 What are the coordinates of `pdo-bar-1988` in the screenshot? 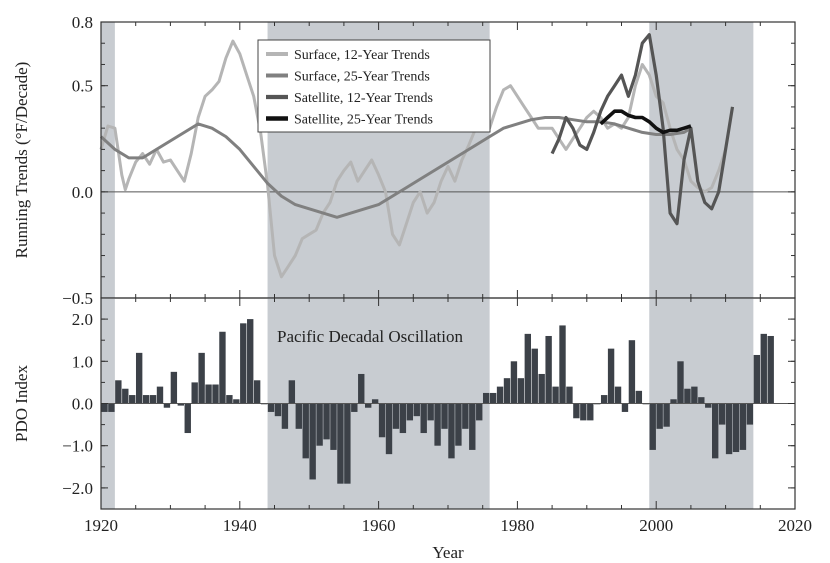 It's located at (576, 411).